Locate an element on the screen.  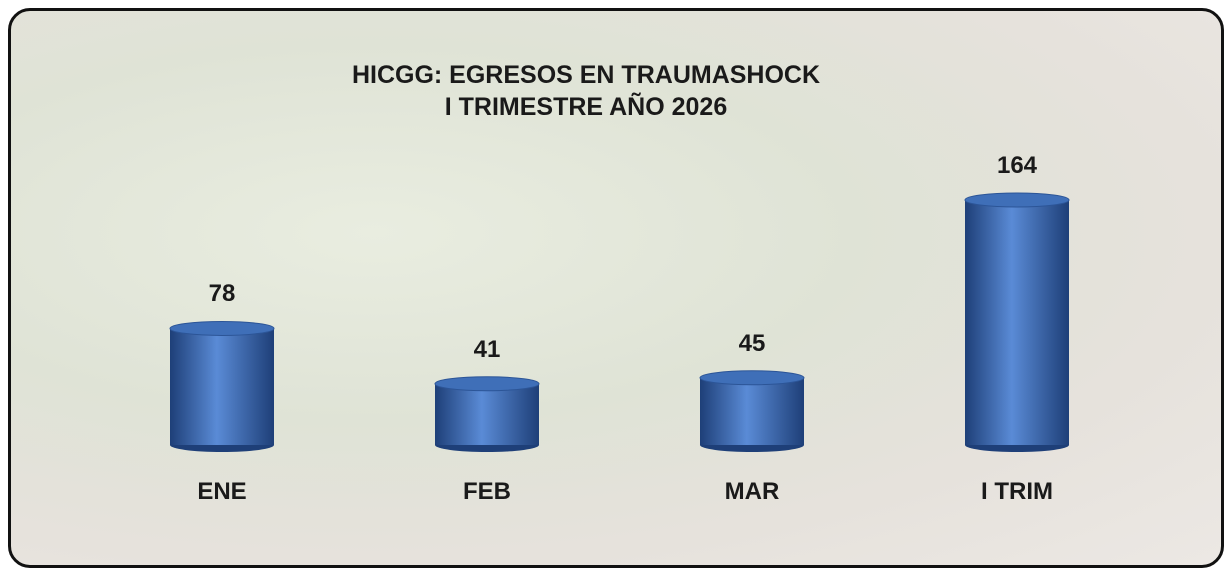
value-label: 78 is located at coordinates (222, 294).